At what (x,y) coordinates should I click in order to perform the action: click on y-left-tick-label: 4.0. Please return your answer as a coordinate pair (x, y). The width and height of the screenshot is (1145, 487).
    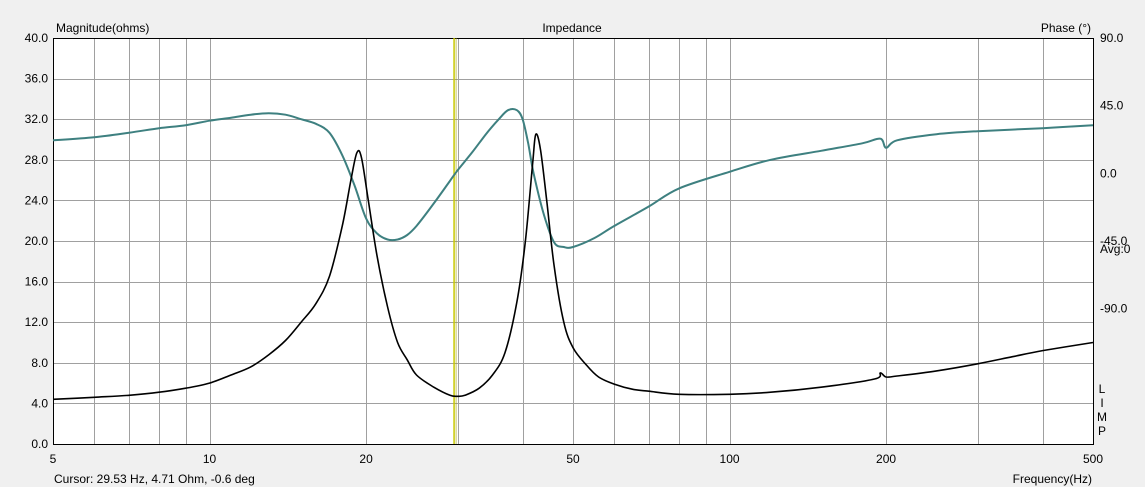
    Looking at the image, I should click on (39, 403).